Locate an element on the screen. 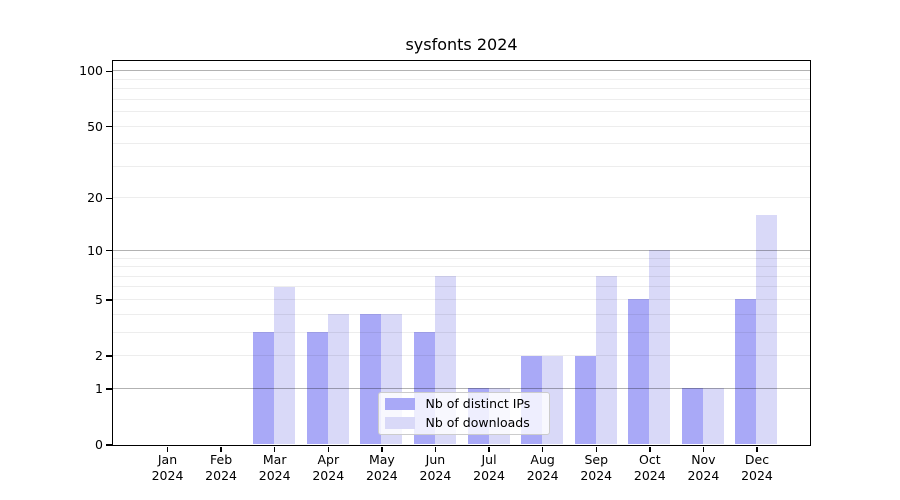 The width and height of the screenshot is (900, 500). x-tick-label-jan: Jan 2024 is located at coordinates (167, 467).